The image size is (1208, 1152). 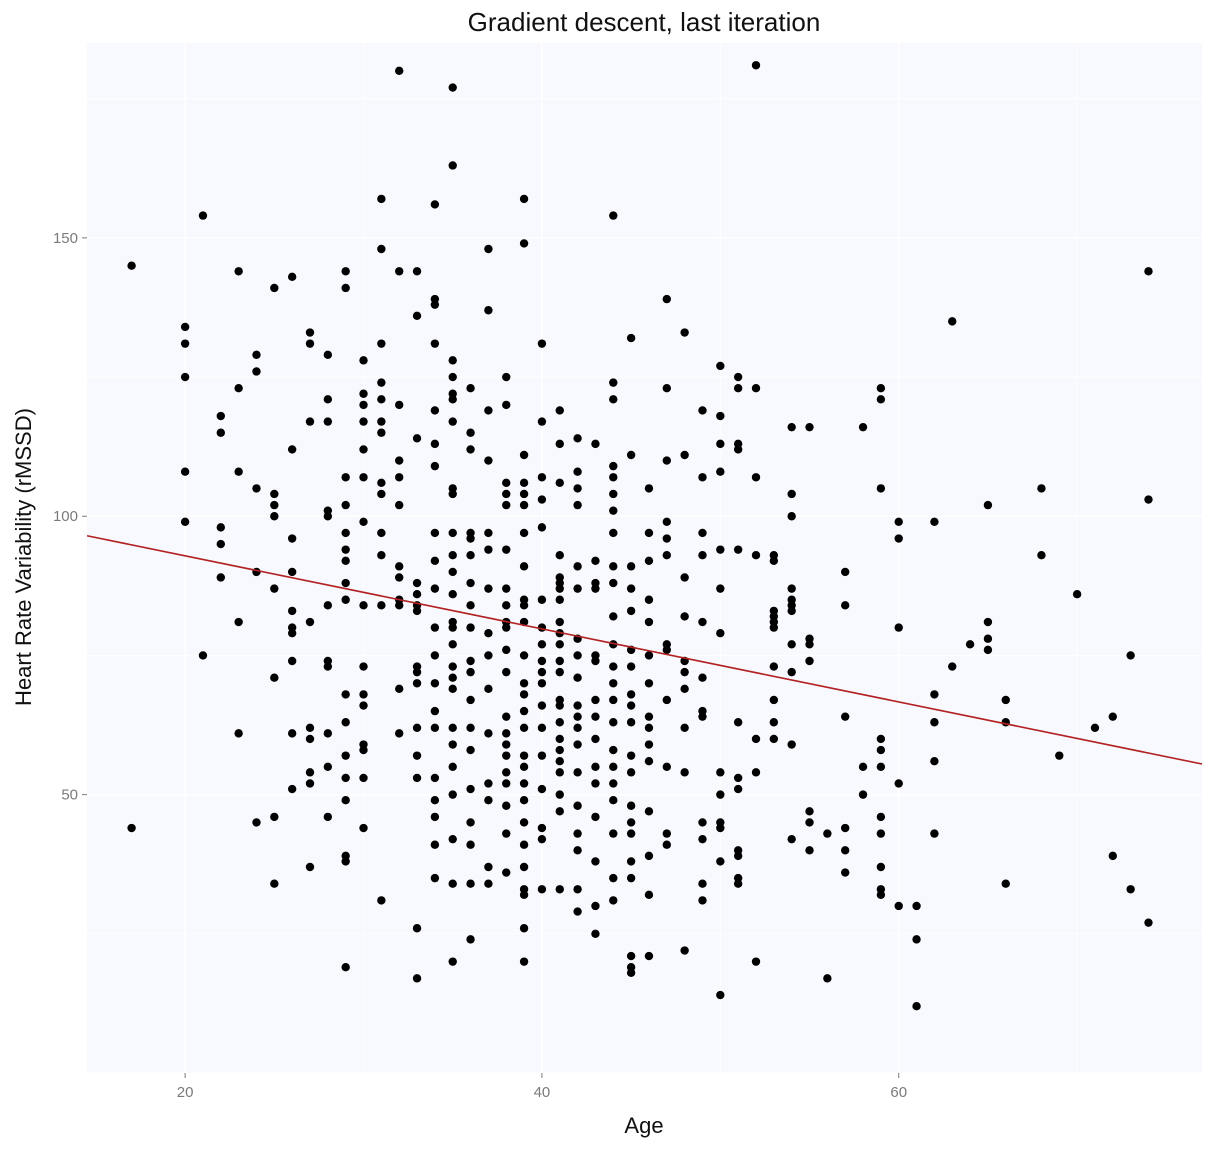 What do you see at coordinates (65, 516) in the screenshot?
I see `y-tick-label: 100` at bounding box center [65, 516].